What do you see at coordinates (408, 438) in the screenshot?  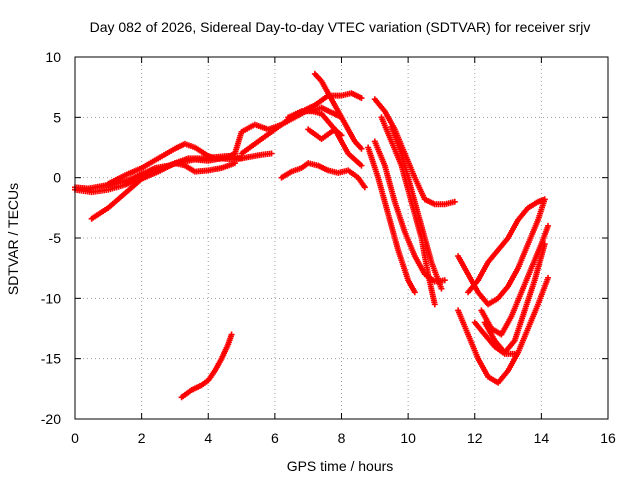 I see `x-tick-label: 10` at bounding box center [408, 438].